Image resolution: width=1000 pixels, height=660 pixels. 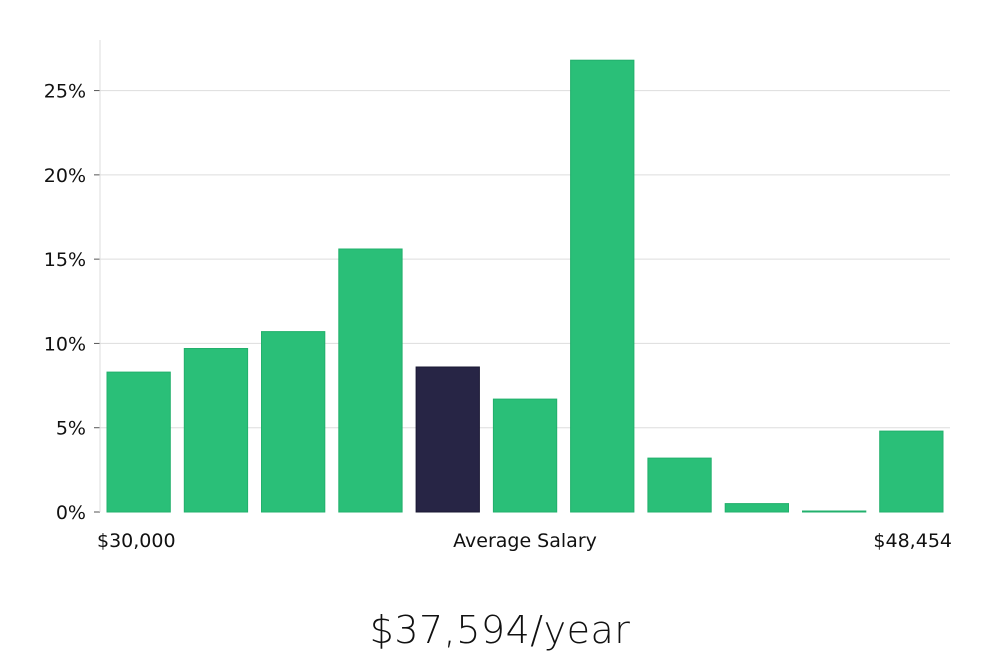 I want to click on y-tick-label-10: 10%, so click(x=65, y=344).